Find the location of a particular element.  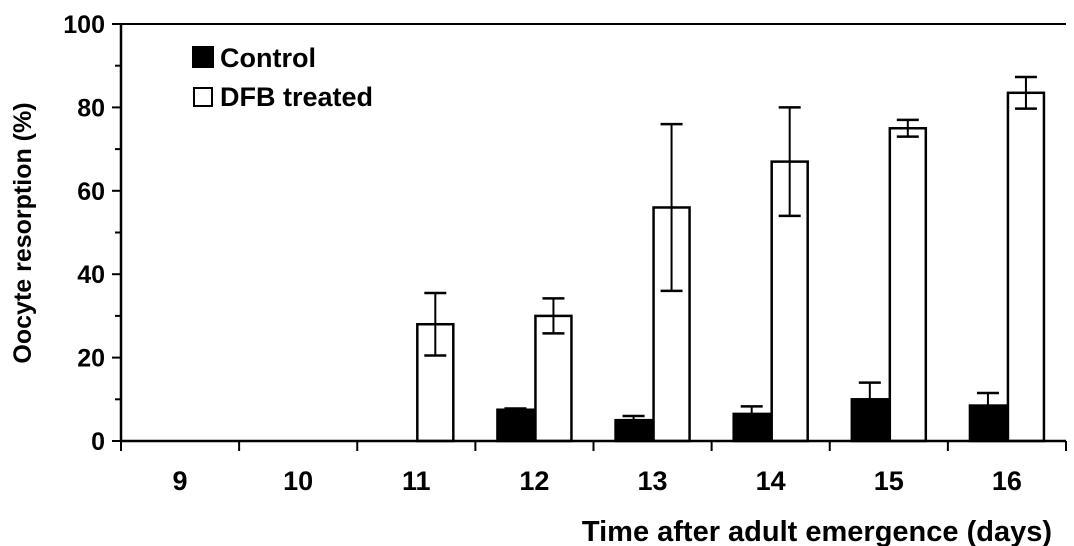

legend-swatch-dfb-treated is located at coordinates (203, 97).